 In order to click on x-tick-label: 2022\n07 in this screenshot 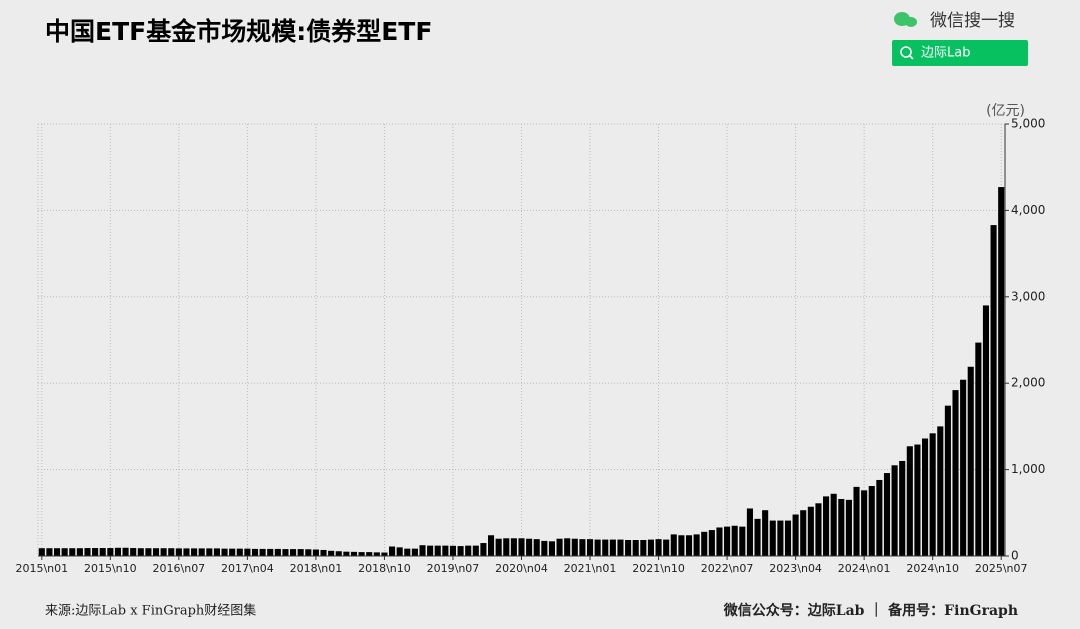, I will do `click(727, 568)`.